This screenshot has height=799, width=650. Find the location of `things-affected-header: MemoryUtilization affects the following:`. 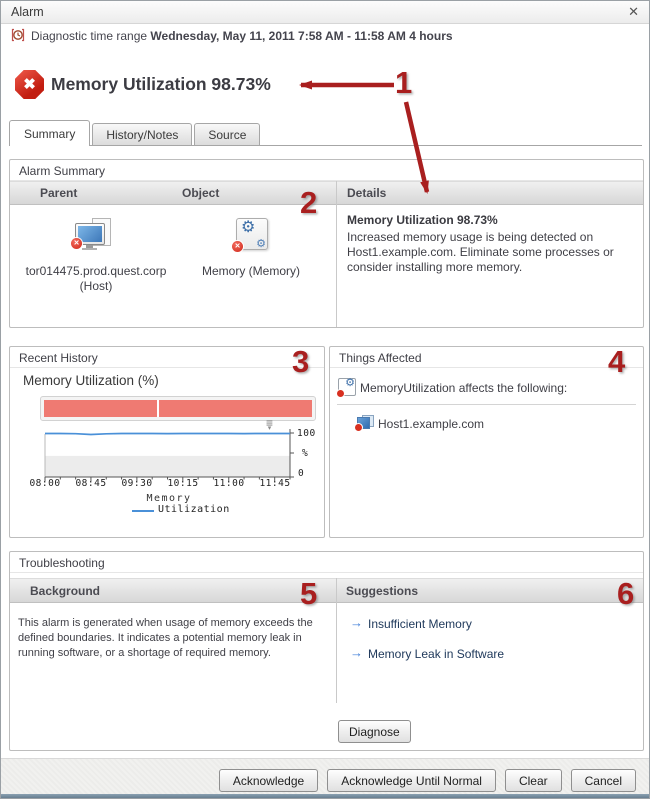

things-affected-header: MemoryUtilization affects the following: is located at coordinates (464, 388).